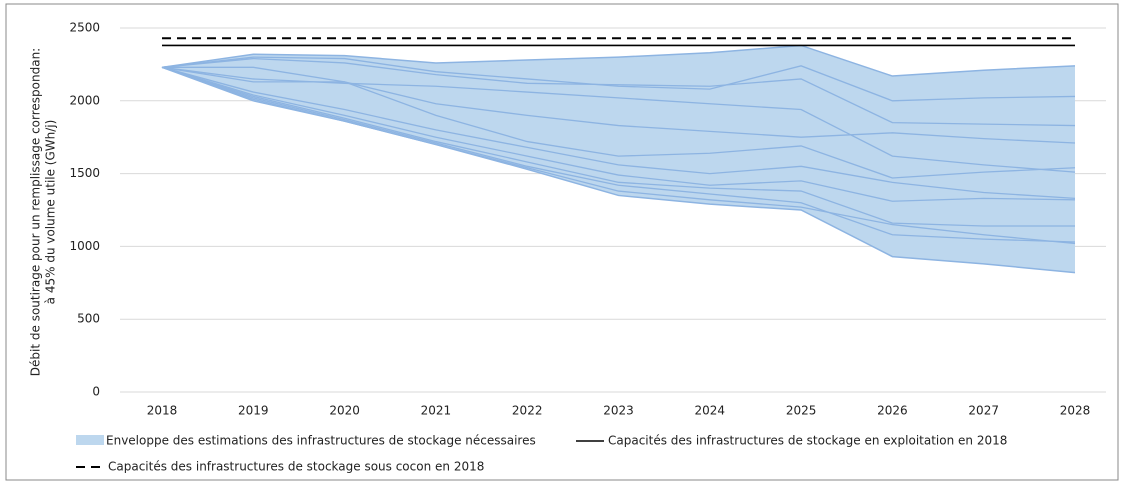  I want to click on y-axis-title-line: à 45% du volume utile (GWh/j), so click(51, 212).